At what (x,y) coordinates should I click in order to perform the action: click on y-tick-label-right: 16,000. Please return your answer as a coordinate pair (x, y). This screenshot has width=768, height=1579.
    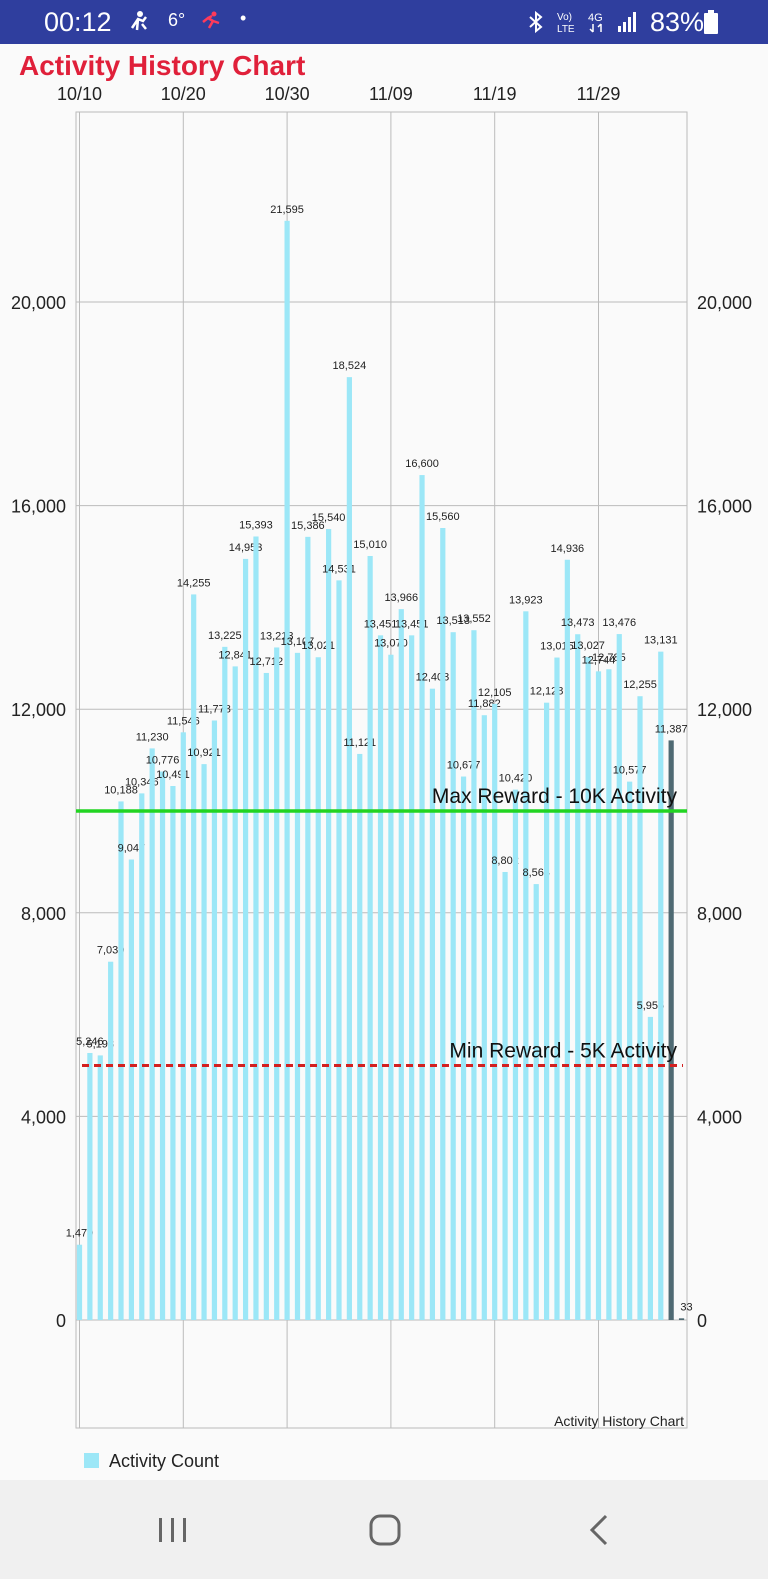
    Looking at the image, I should click on (724, 507).